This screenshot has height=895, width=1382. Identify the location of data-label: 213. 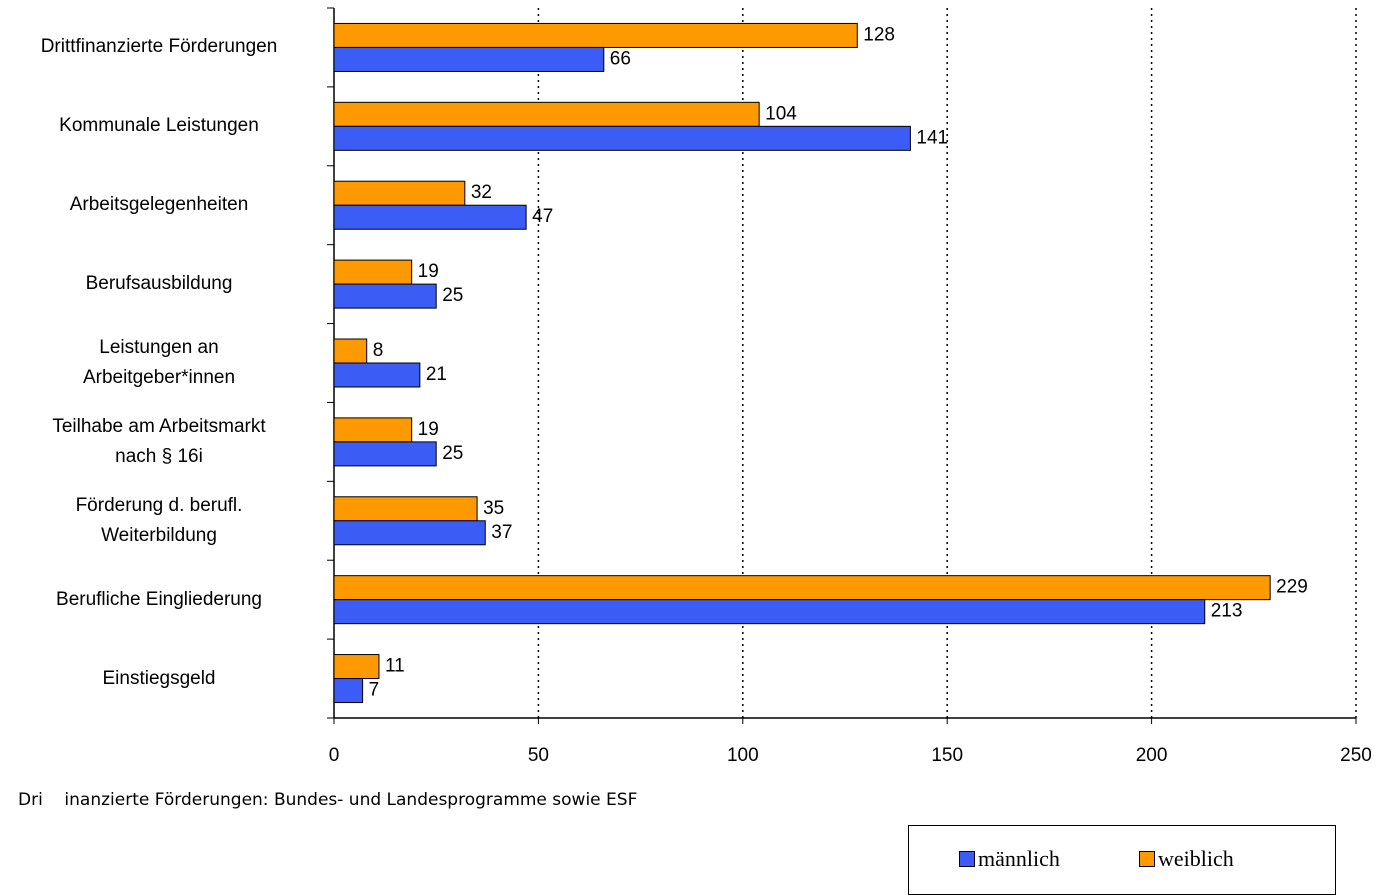
(1227, 611).